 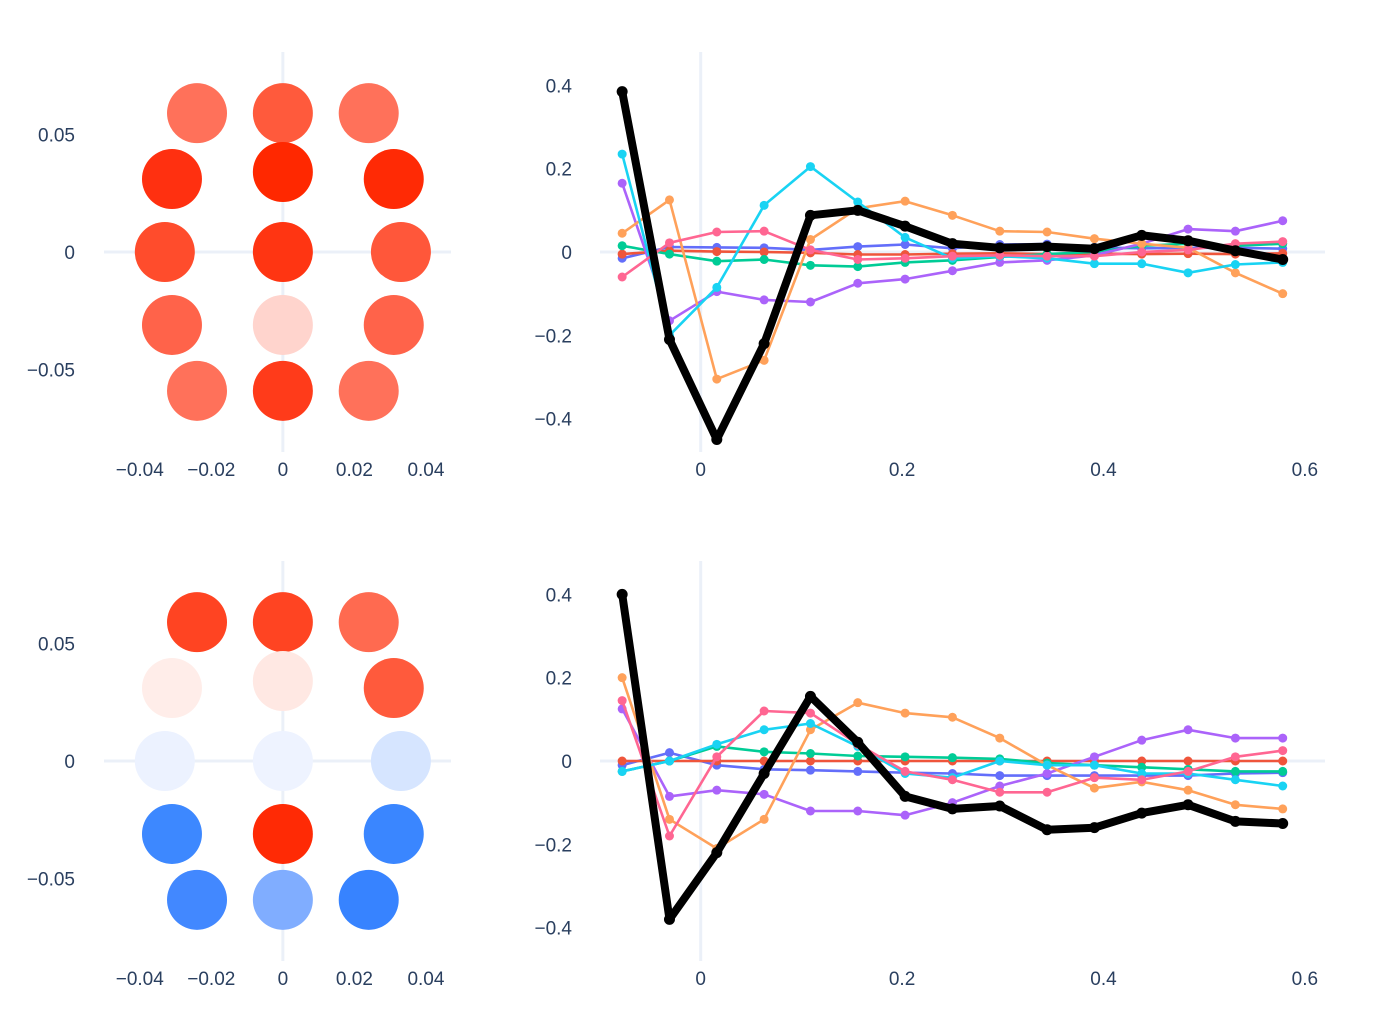 I want to click on y-tick-label: −0.05, so click(x=51, y=371).